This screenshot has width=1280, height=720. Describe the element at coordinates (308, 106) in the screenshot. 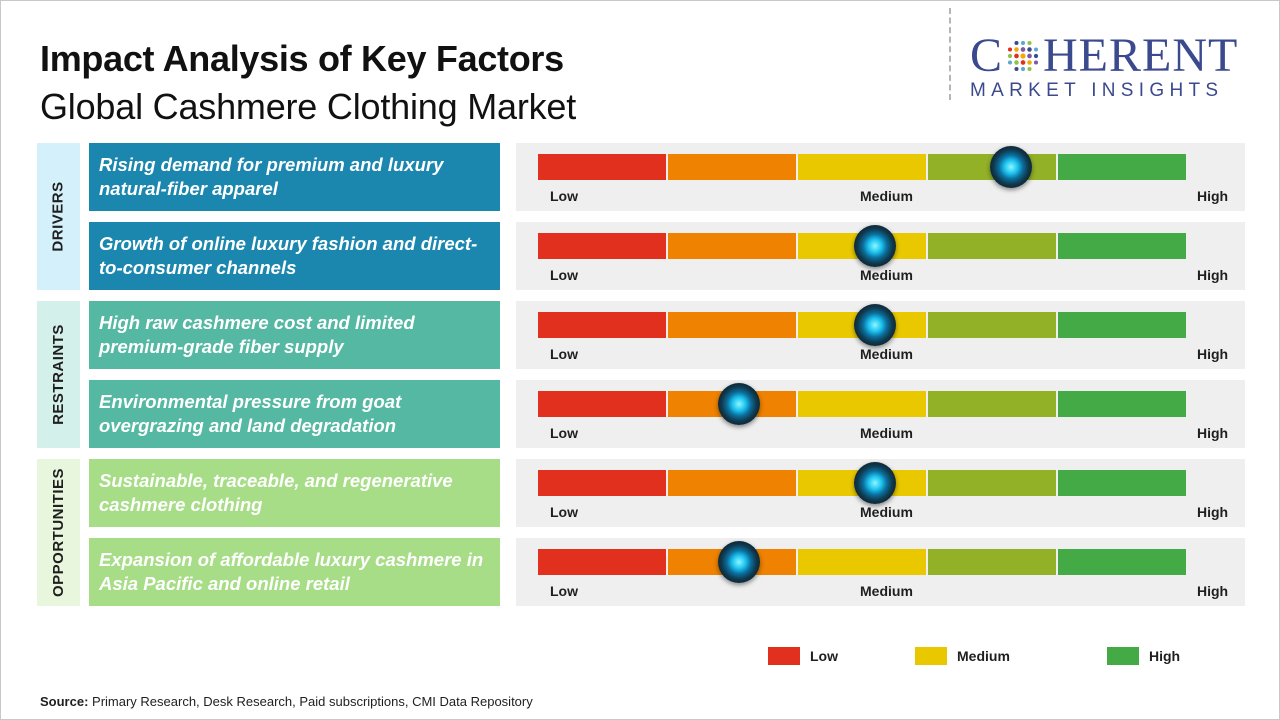

I see `chart-subtitle: Global Cashmere Clothing Market` at that location.